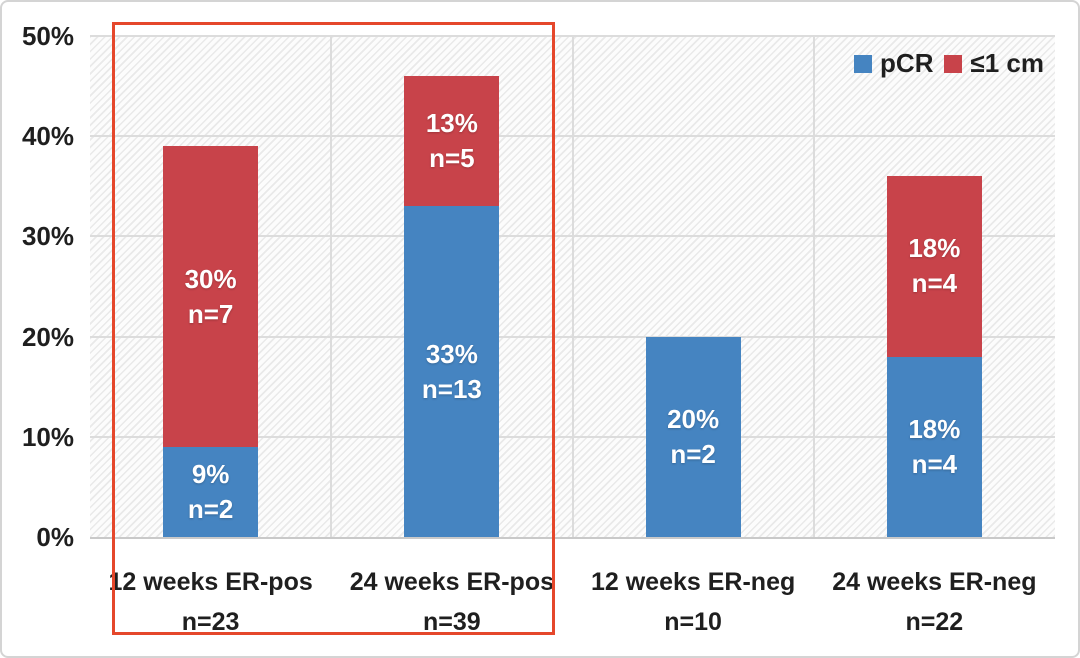 Image resolution: width=1080 pixels, height=658 pixels. Describe the element at coordinates (693, 622) in the screenshot. I see `x-category-count: n=10` at that location.